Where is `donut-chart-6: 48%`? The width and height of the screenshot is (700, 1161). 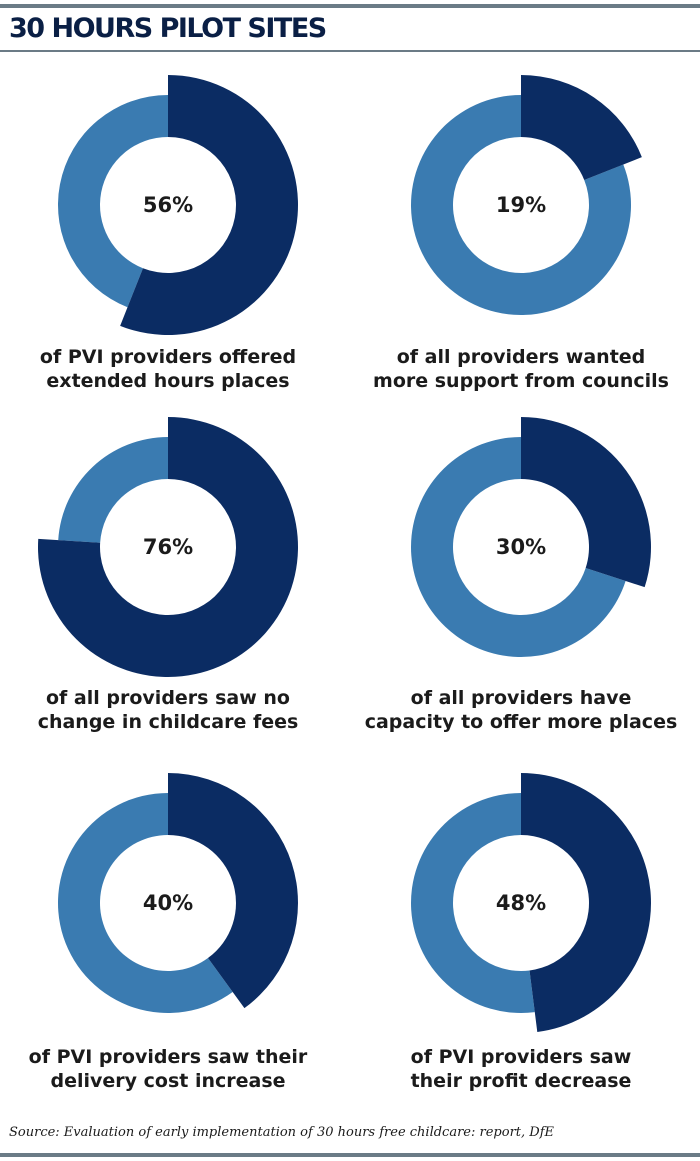
donut-chart-6: 48% is located at coordinates (530, 902).